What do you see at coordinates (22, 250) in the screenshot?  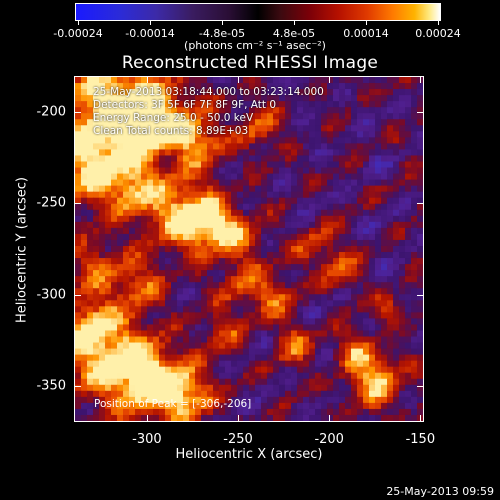 I see `y-axis-title: Heliocentric Y (arcsec)` at bounding box center [22, 250].